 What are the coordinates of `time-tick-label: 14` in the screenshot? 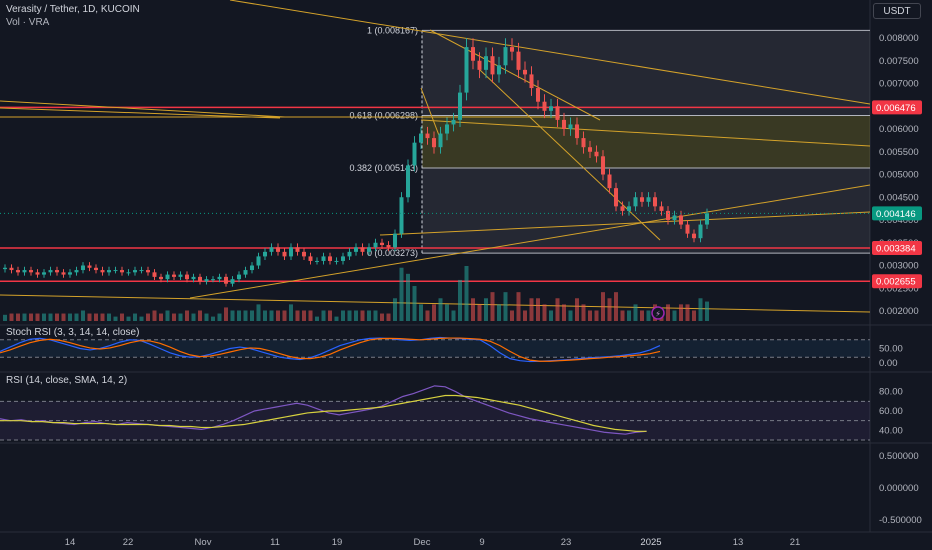 It's located at (70, 542).